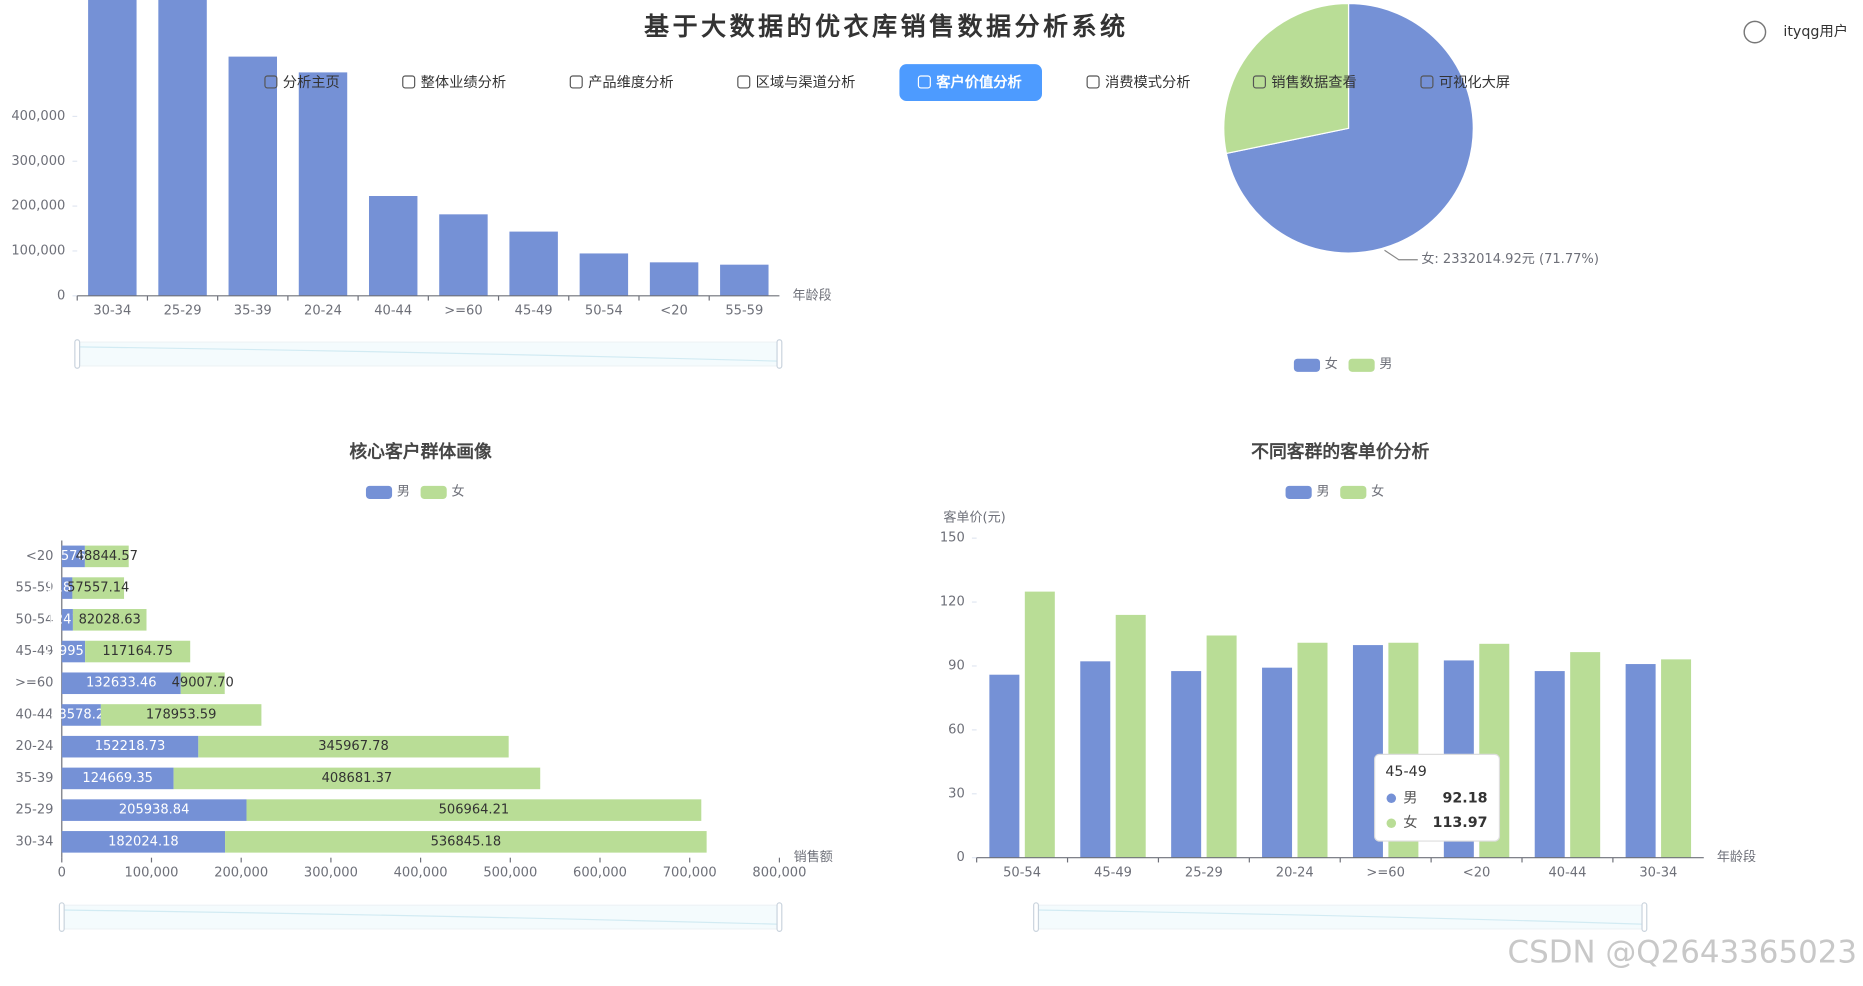 Image resolution: width=1863 pixels, height=986 pixels. What do you see at coordinates (130, 746) in the screenshot?
I see `data-label: 152218.73` at bounding box center [130, 746].